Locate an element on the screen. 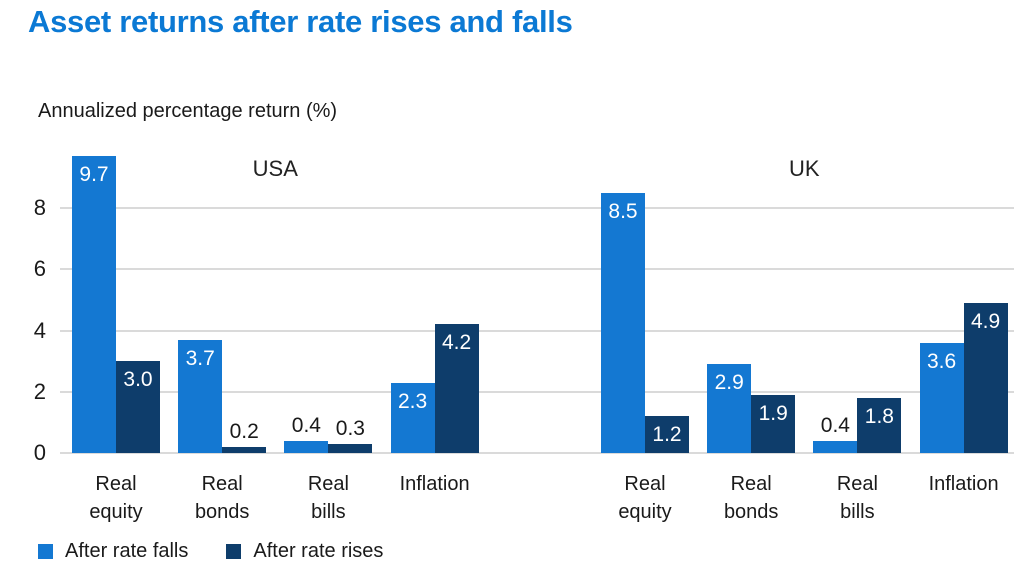  bar-value-label: 1.9 is located at coordinates (773, 413).